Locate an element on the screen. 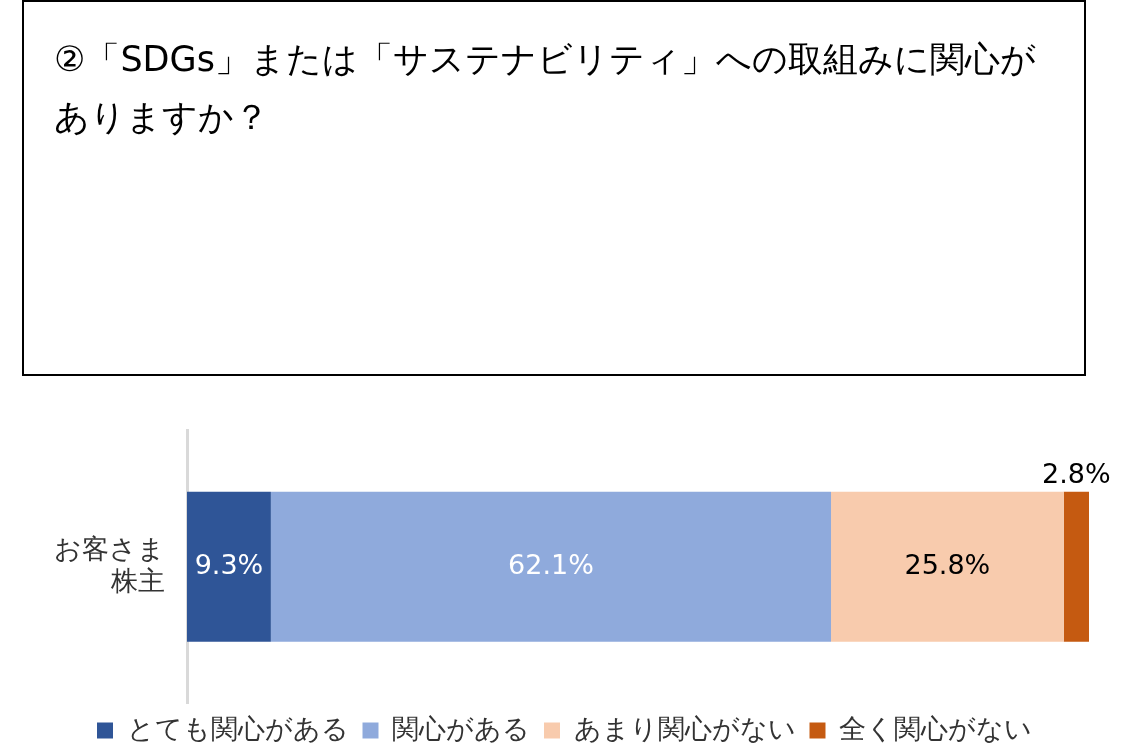  data-label: 9.3% is located at coordinates (229, 564).